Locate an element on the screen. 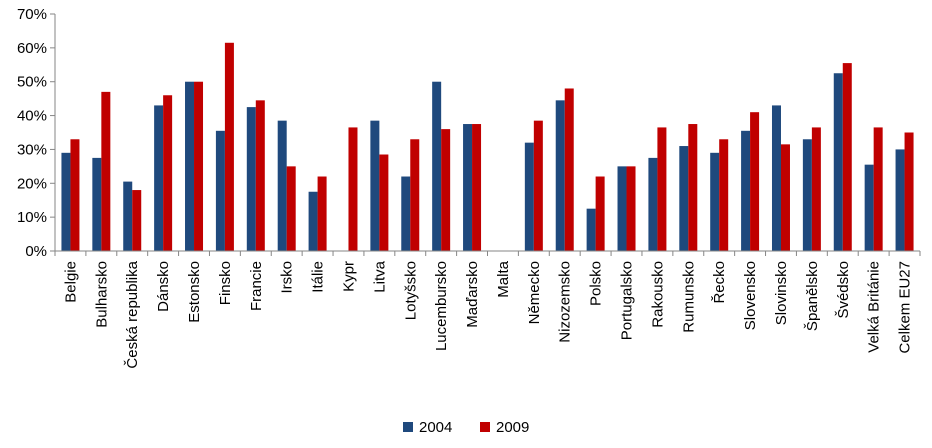  y-tick-label: 50% is located at coordinates (32, 82).